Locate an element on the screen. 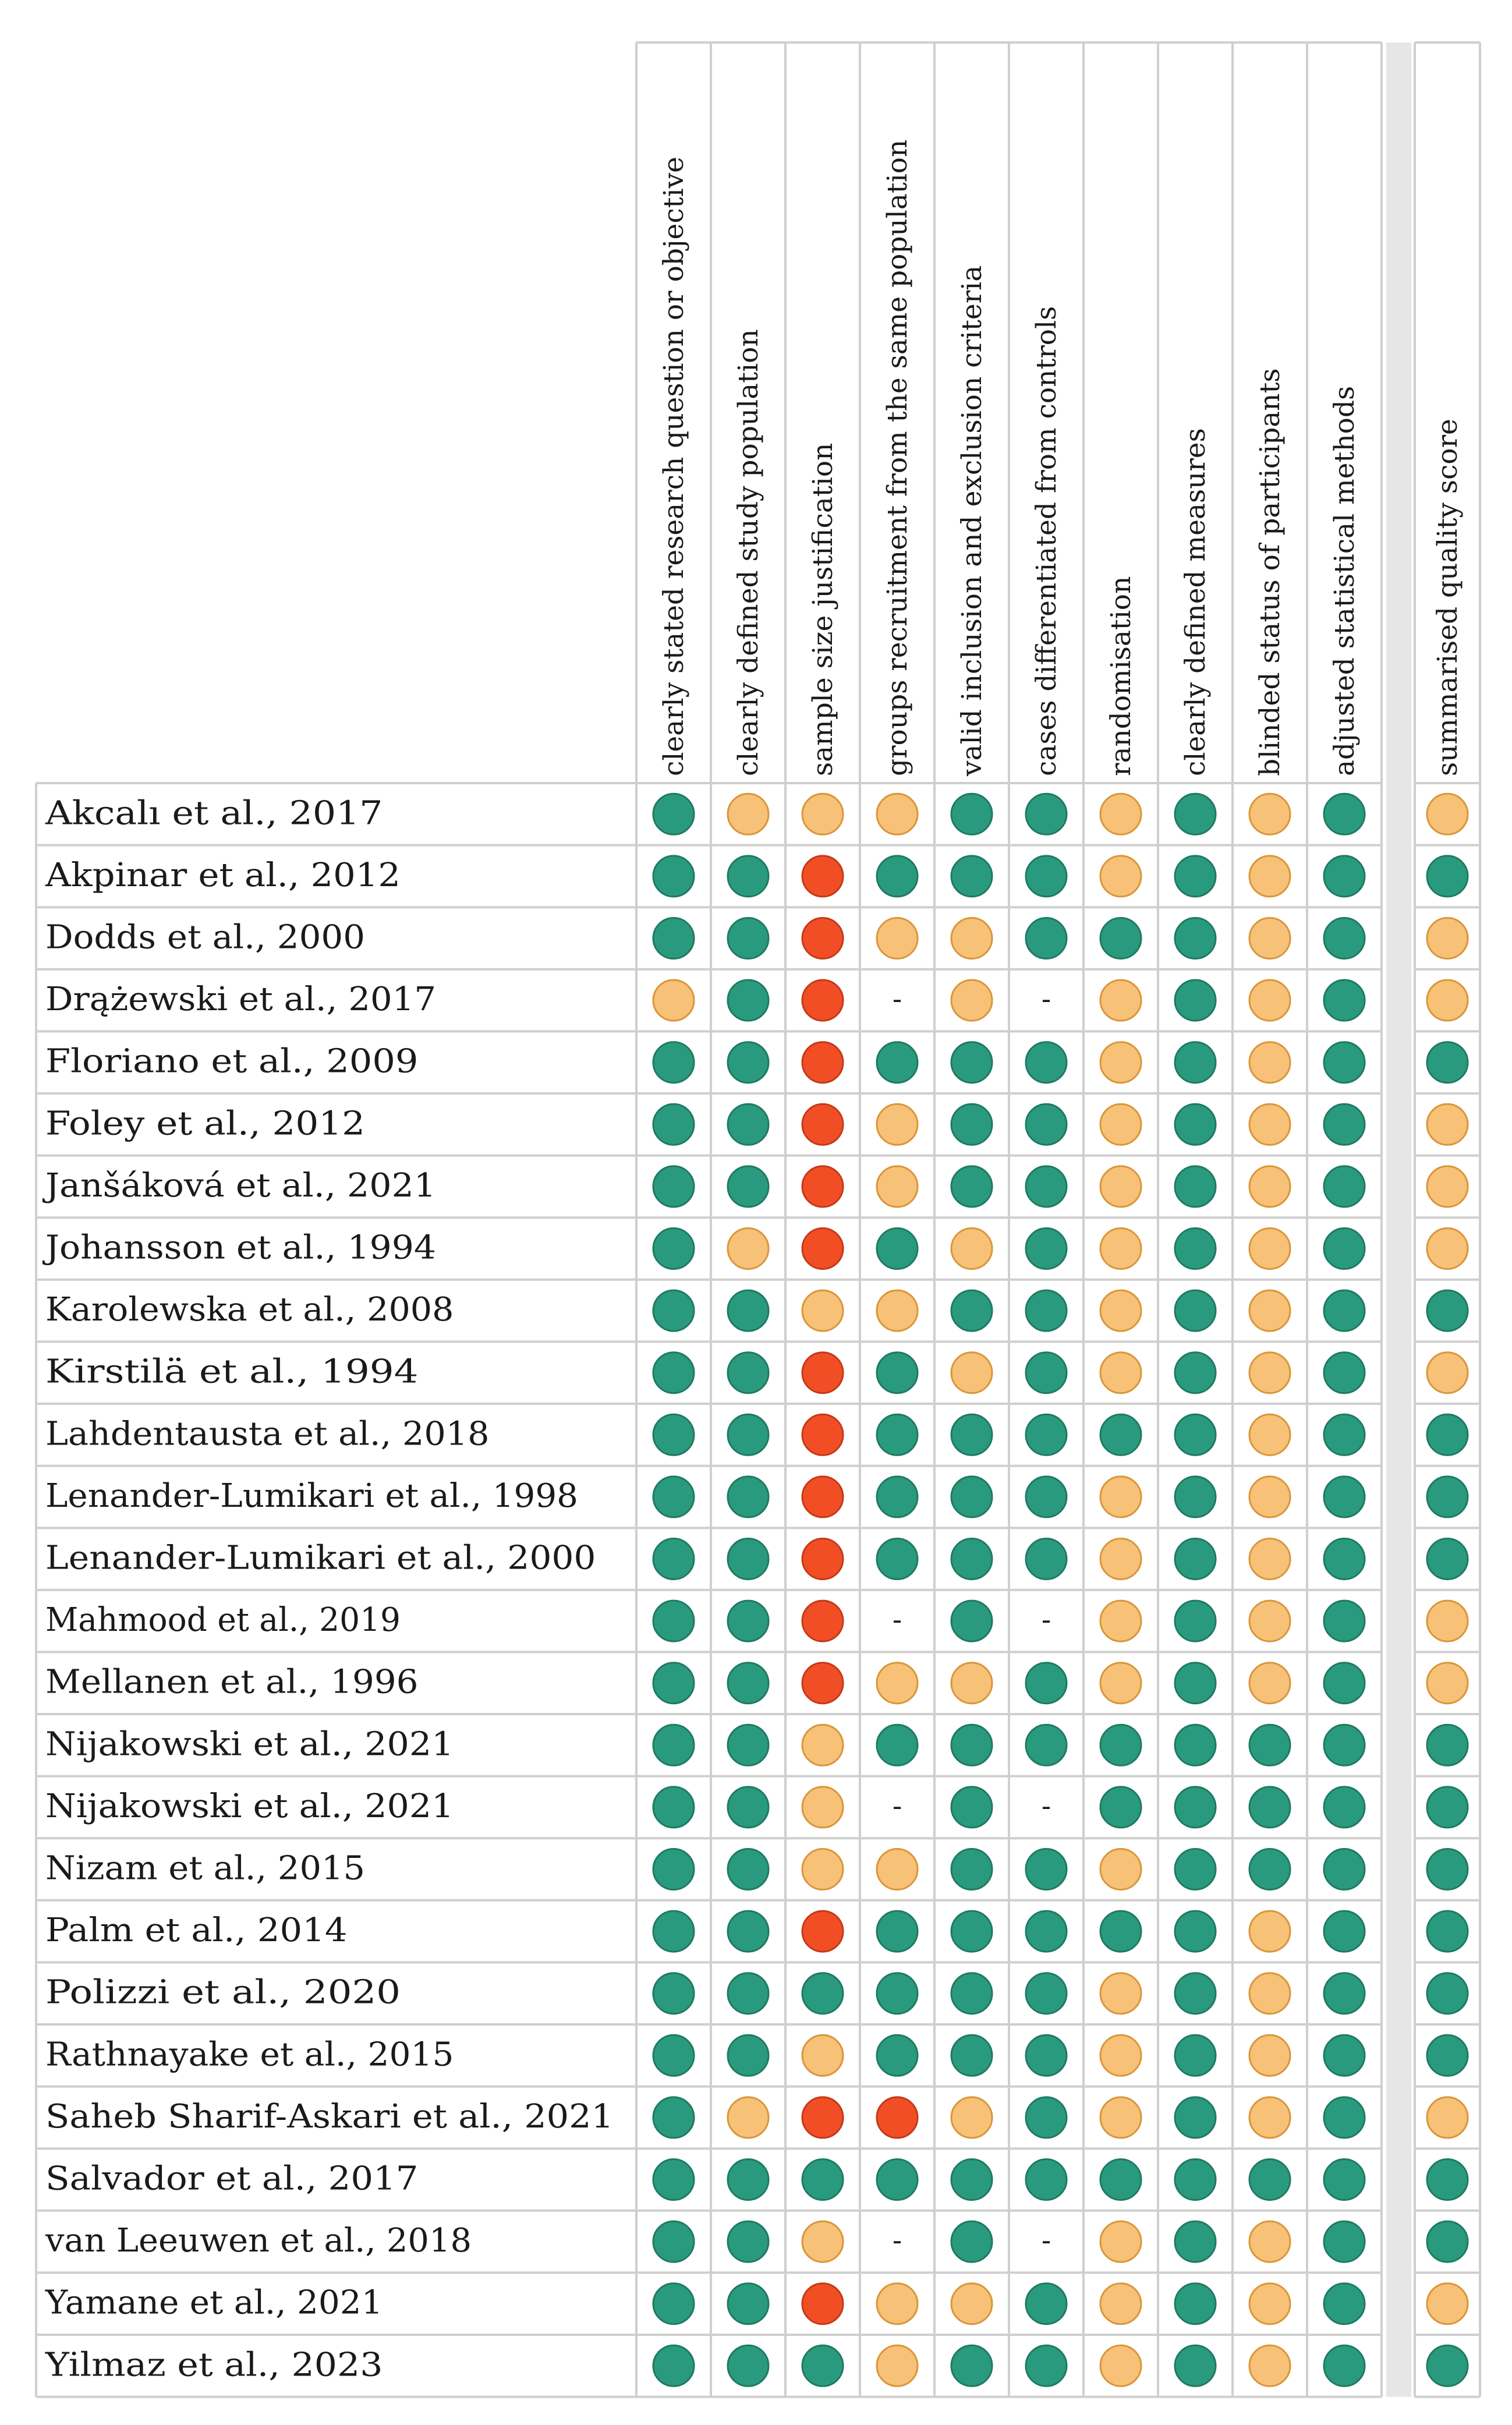 The image size is (1512, 2425). study-label: Karolewska et al., 2008 is located at coordinates (250, 1310).